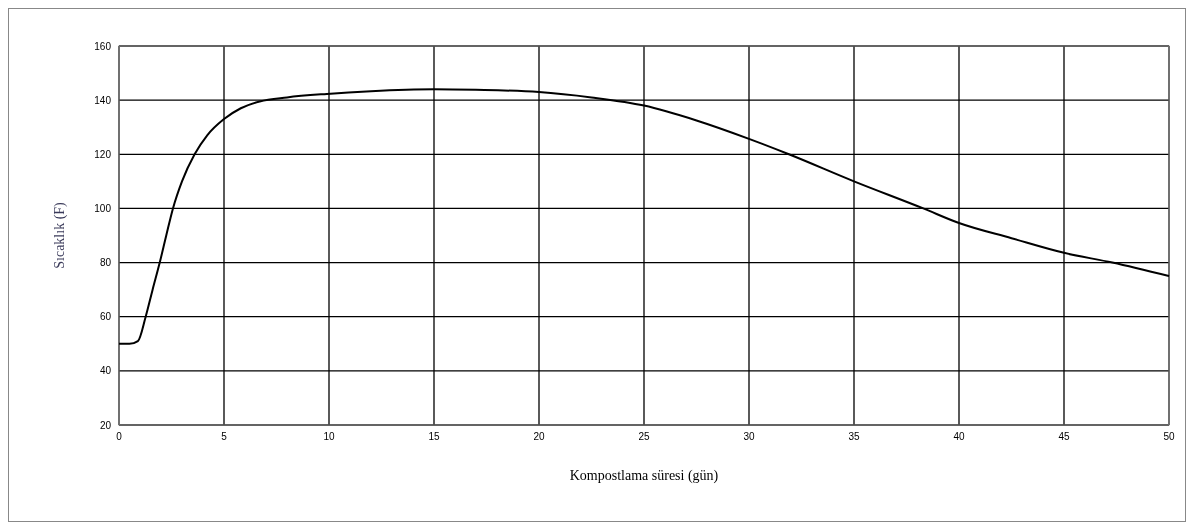 The image size is (1194, 530). What do you see at coordinates (105, 317) in the screenshot?
I see `y-tick-label: 60` at bounding box center [105, 317].